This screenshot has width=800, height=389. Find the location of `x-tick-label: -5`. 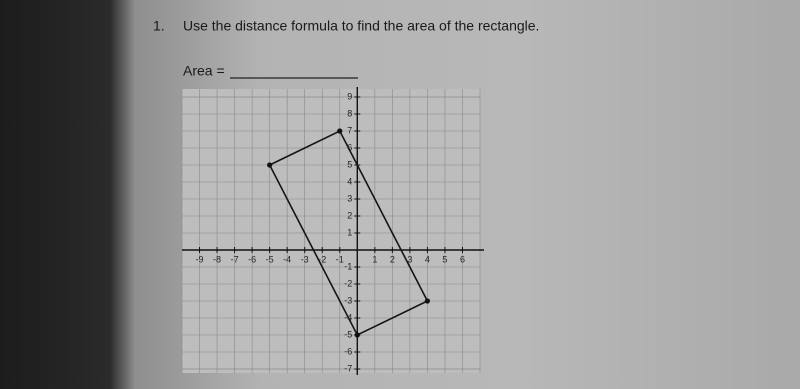

x-tick-label: -5 is located at coordinates (270, 259).